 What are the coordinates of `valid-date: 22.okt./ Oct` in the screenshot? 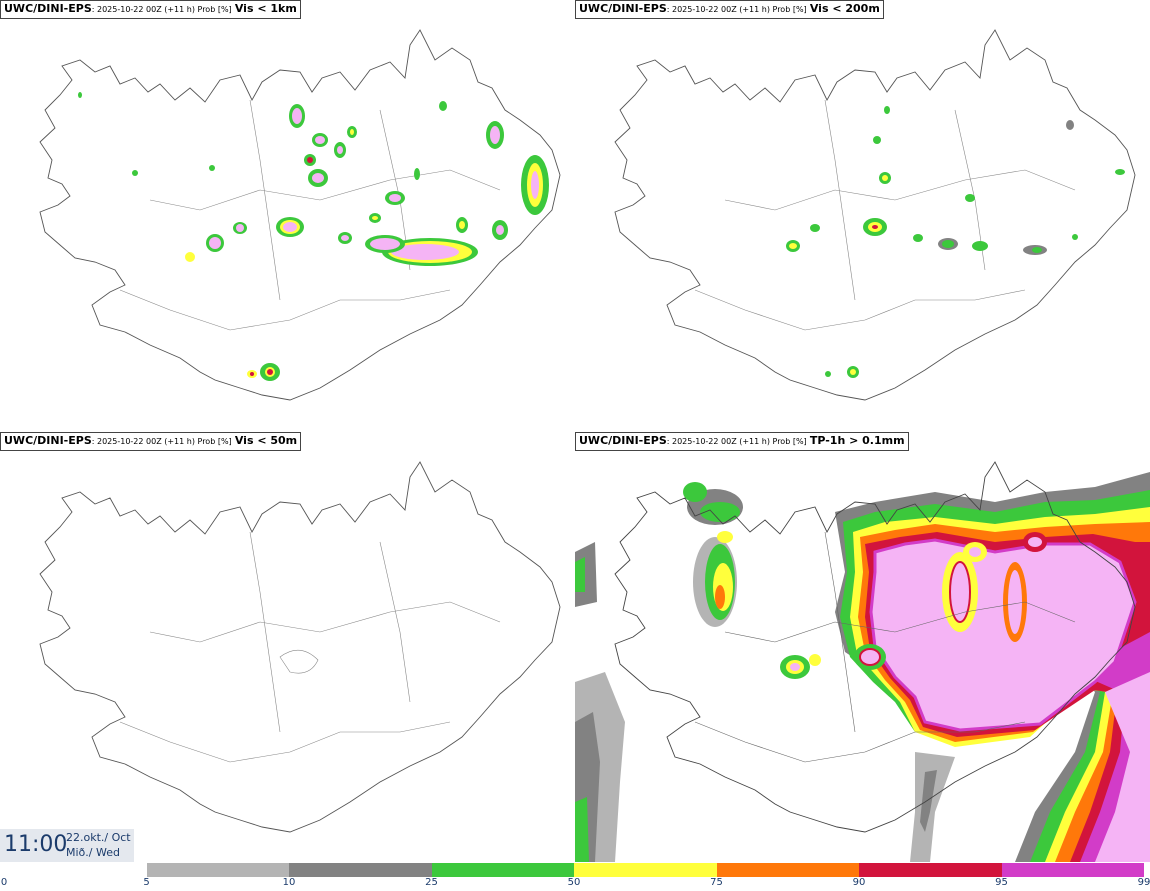 It's located at (98, 837).